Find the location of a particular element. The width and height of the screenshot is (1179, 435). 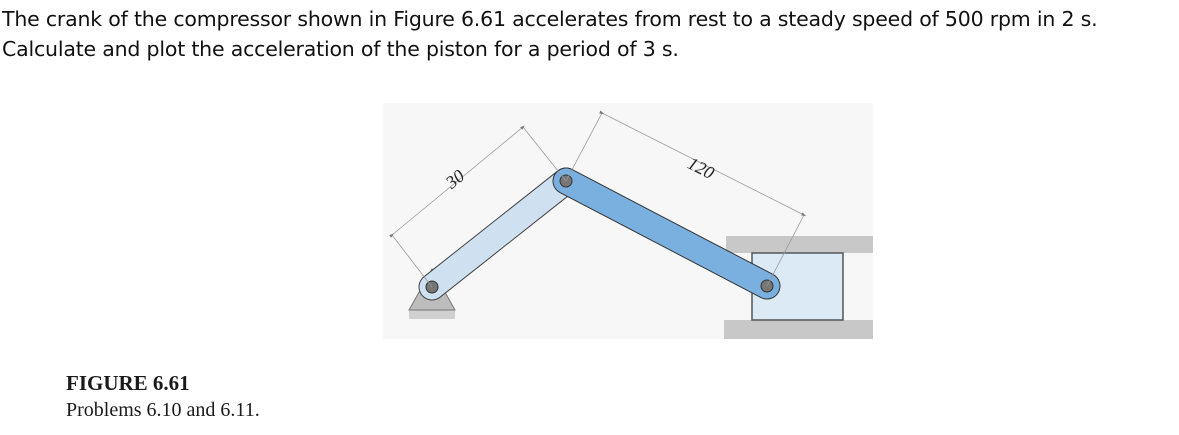

cylinder-top-wall is located at coordinates (799, 244).